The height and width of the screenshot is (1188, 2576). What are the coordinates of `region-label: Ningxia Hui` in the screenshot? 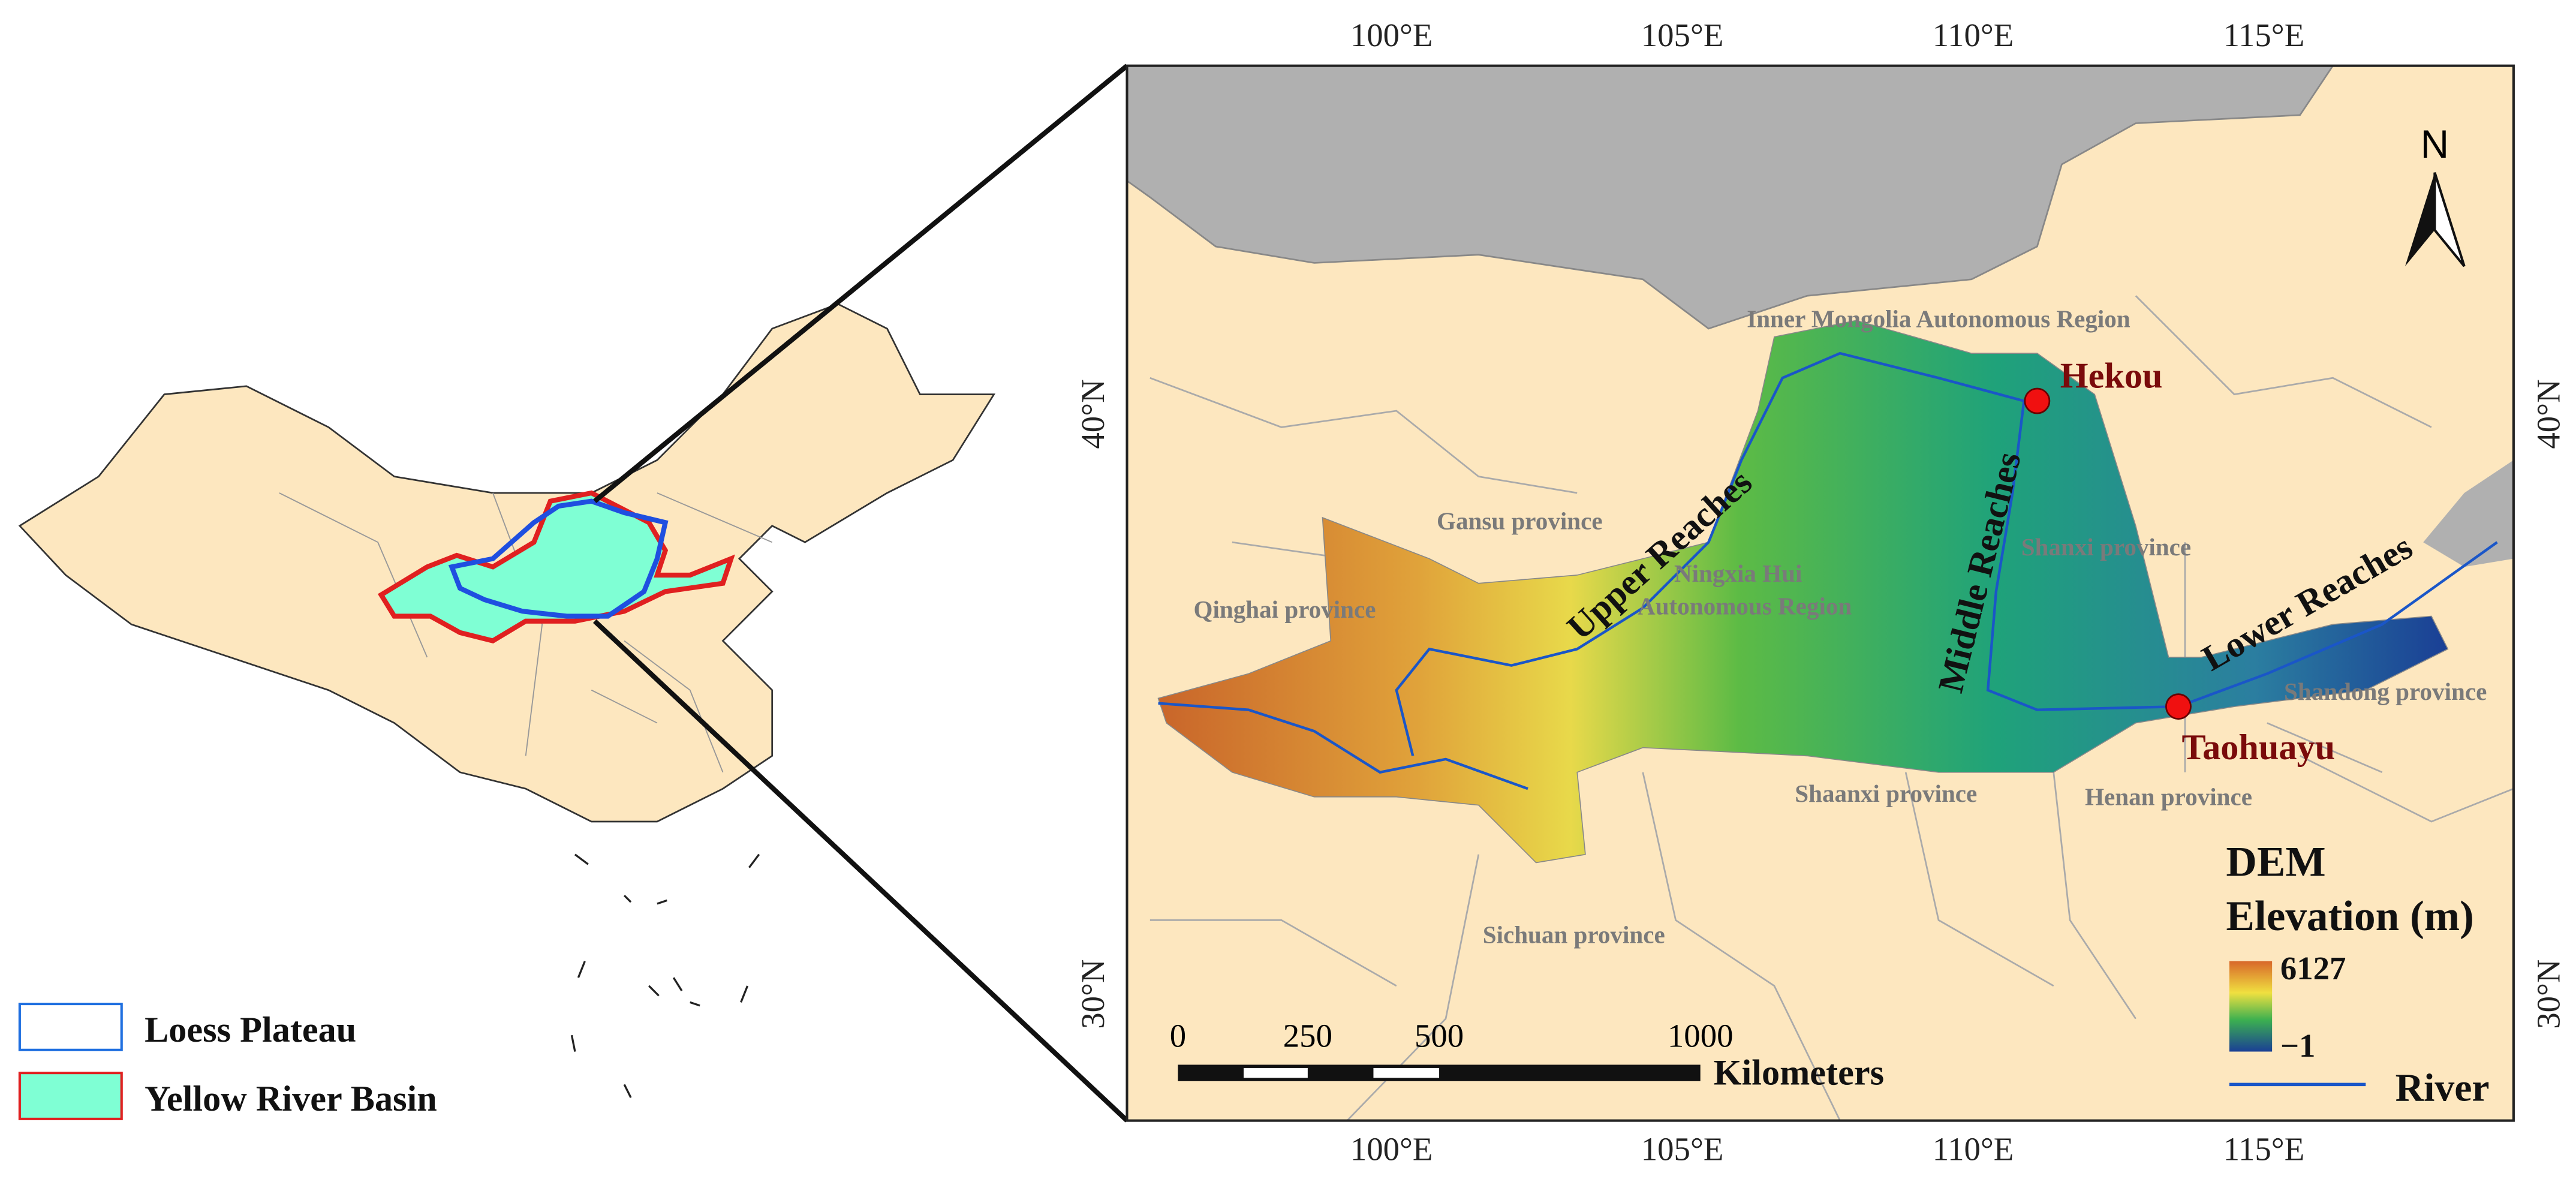 It's located at (1738, 573).